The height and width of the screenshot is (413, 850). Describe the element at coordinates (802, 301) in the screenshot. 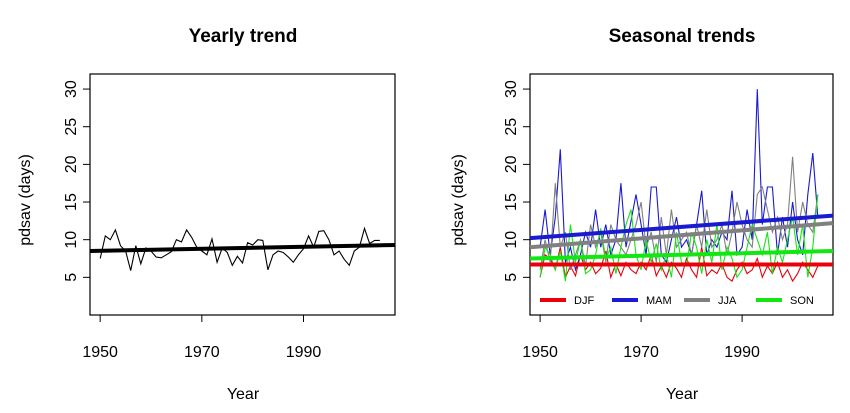

I see `legend-label-son: SON` at that location.